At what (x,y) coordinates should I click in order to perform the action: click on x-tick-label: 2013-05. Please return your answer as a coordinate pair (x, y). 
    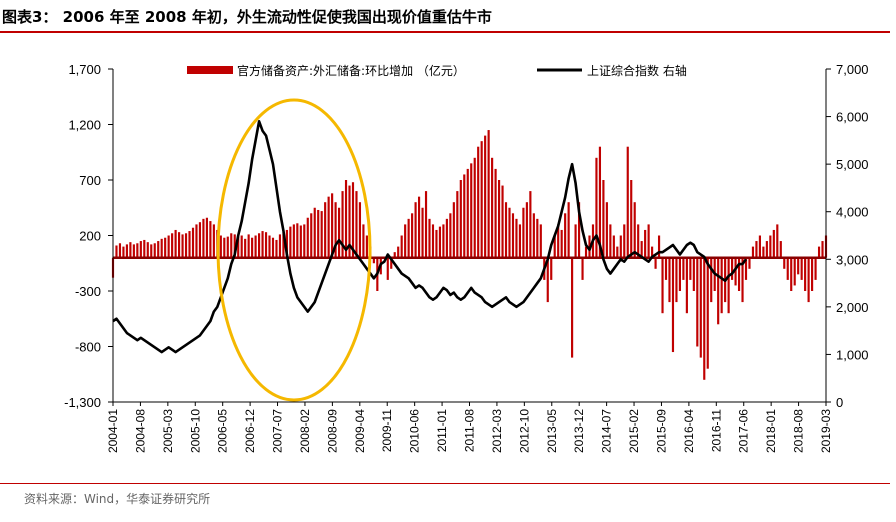
    Looking at the image, I should click on (552, 431).